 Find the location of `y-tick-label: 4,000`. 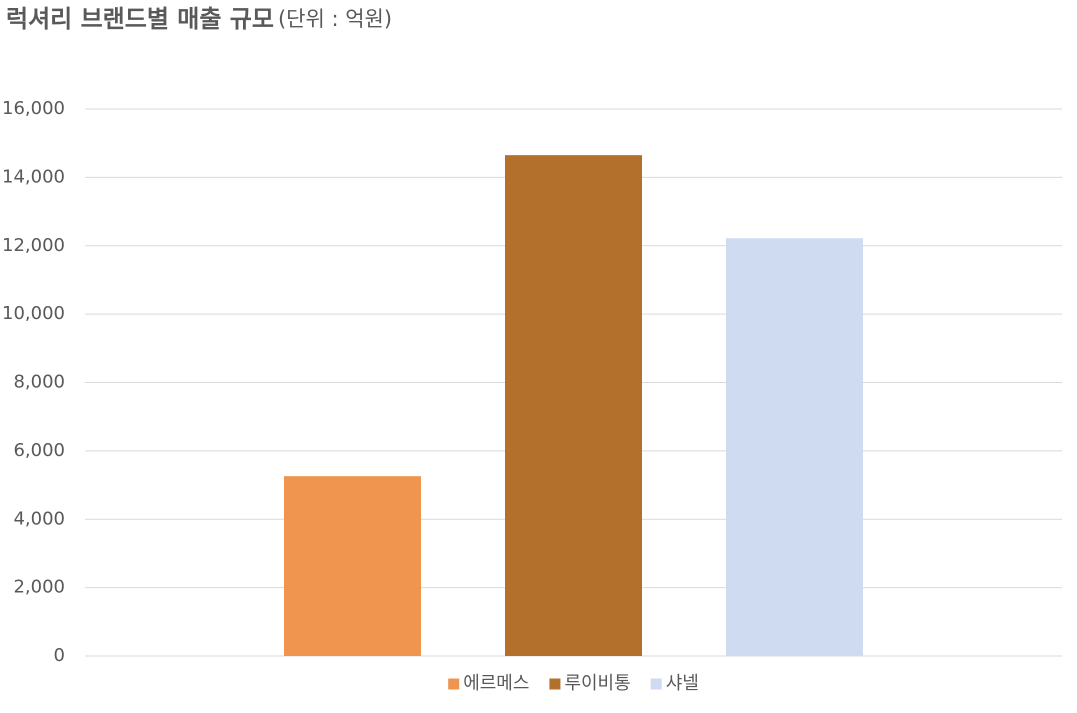

y-tick-label: 4,000 is located at coordinates (39, 518).